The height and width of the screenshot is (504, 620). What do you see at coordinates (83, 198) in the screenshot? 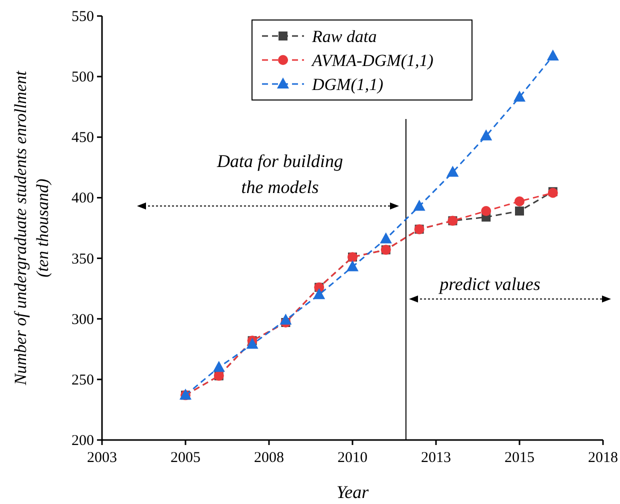
I see `y-tick-label: 400` at bounding box center [83, 198].